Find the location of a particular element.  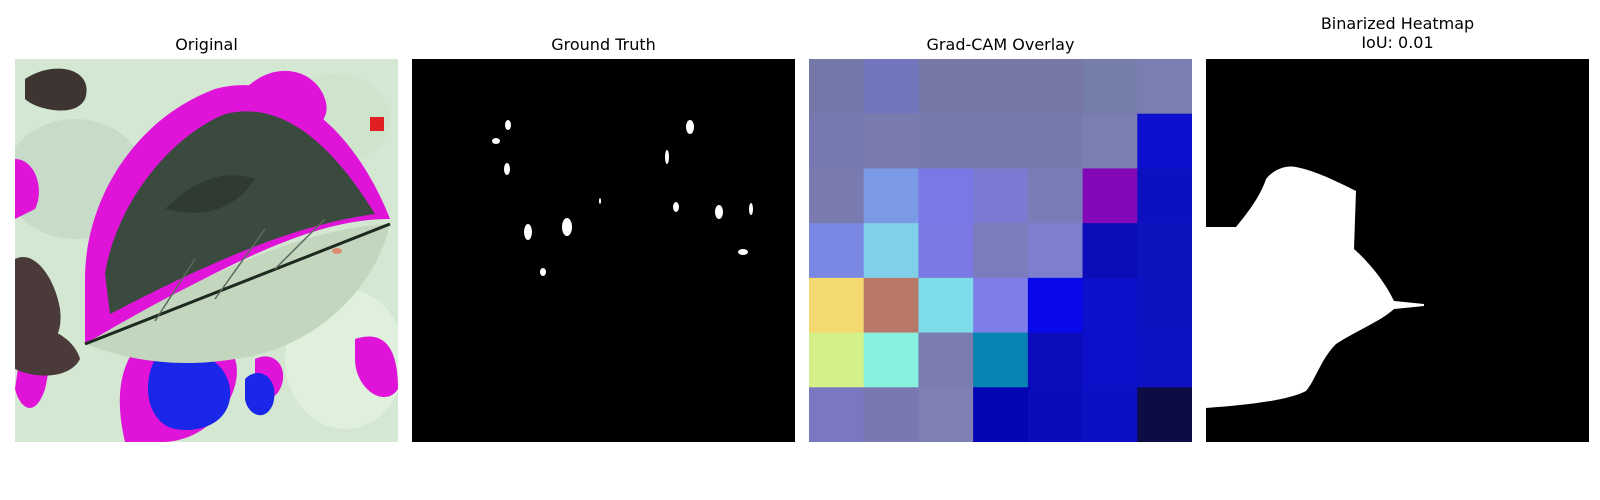

original-title: Original is located at coordinates (206, 44).